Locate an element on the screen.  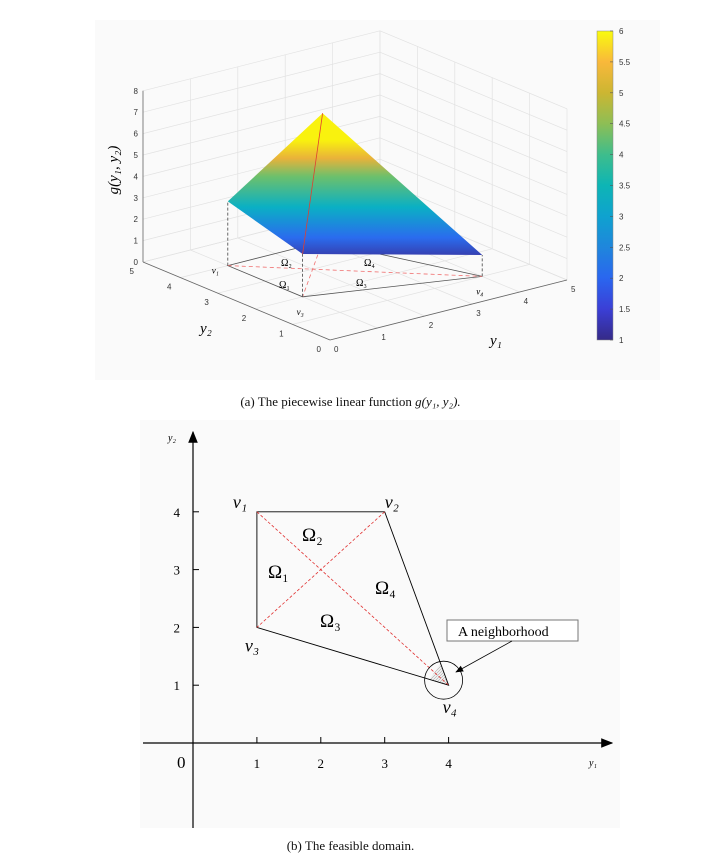
x-tick-label: 1 is located at coordinates (257, 763).